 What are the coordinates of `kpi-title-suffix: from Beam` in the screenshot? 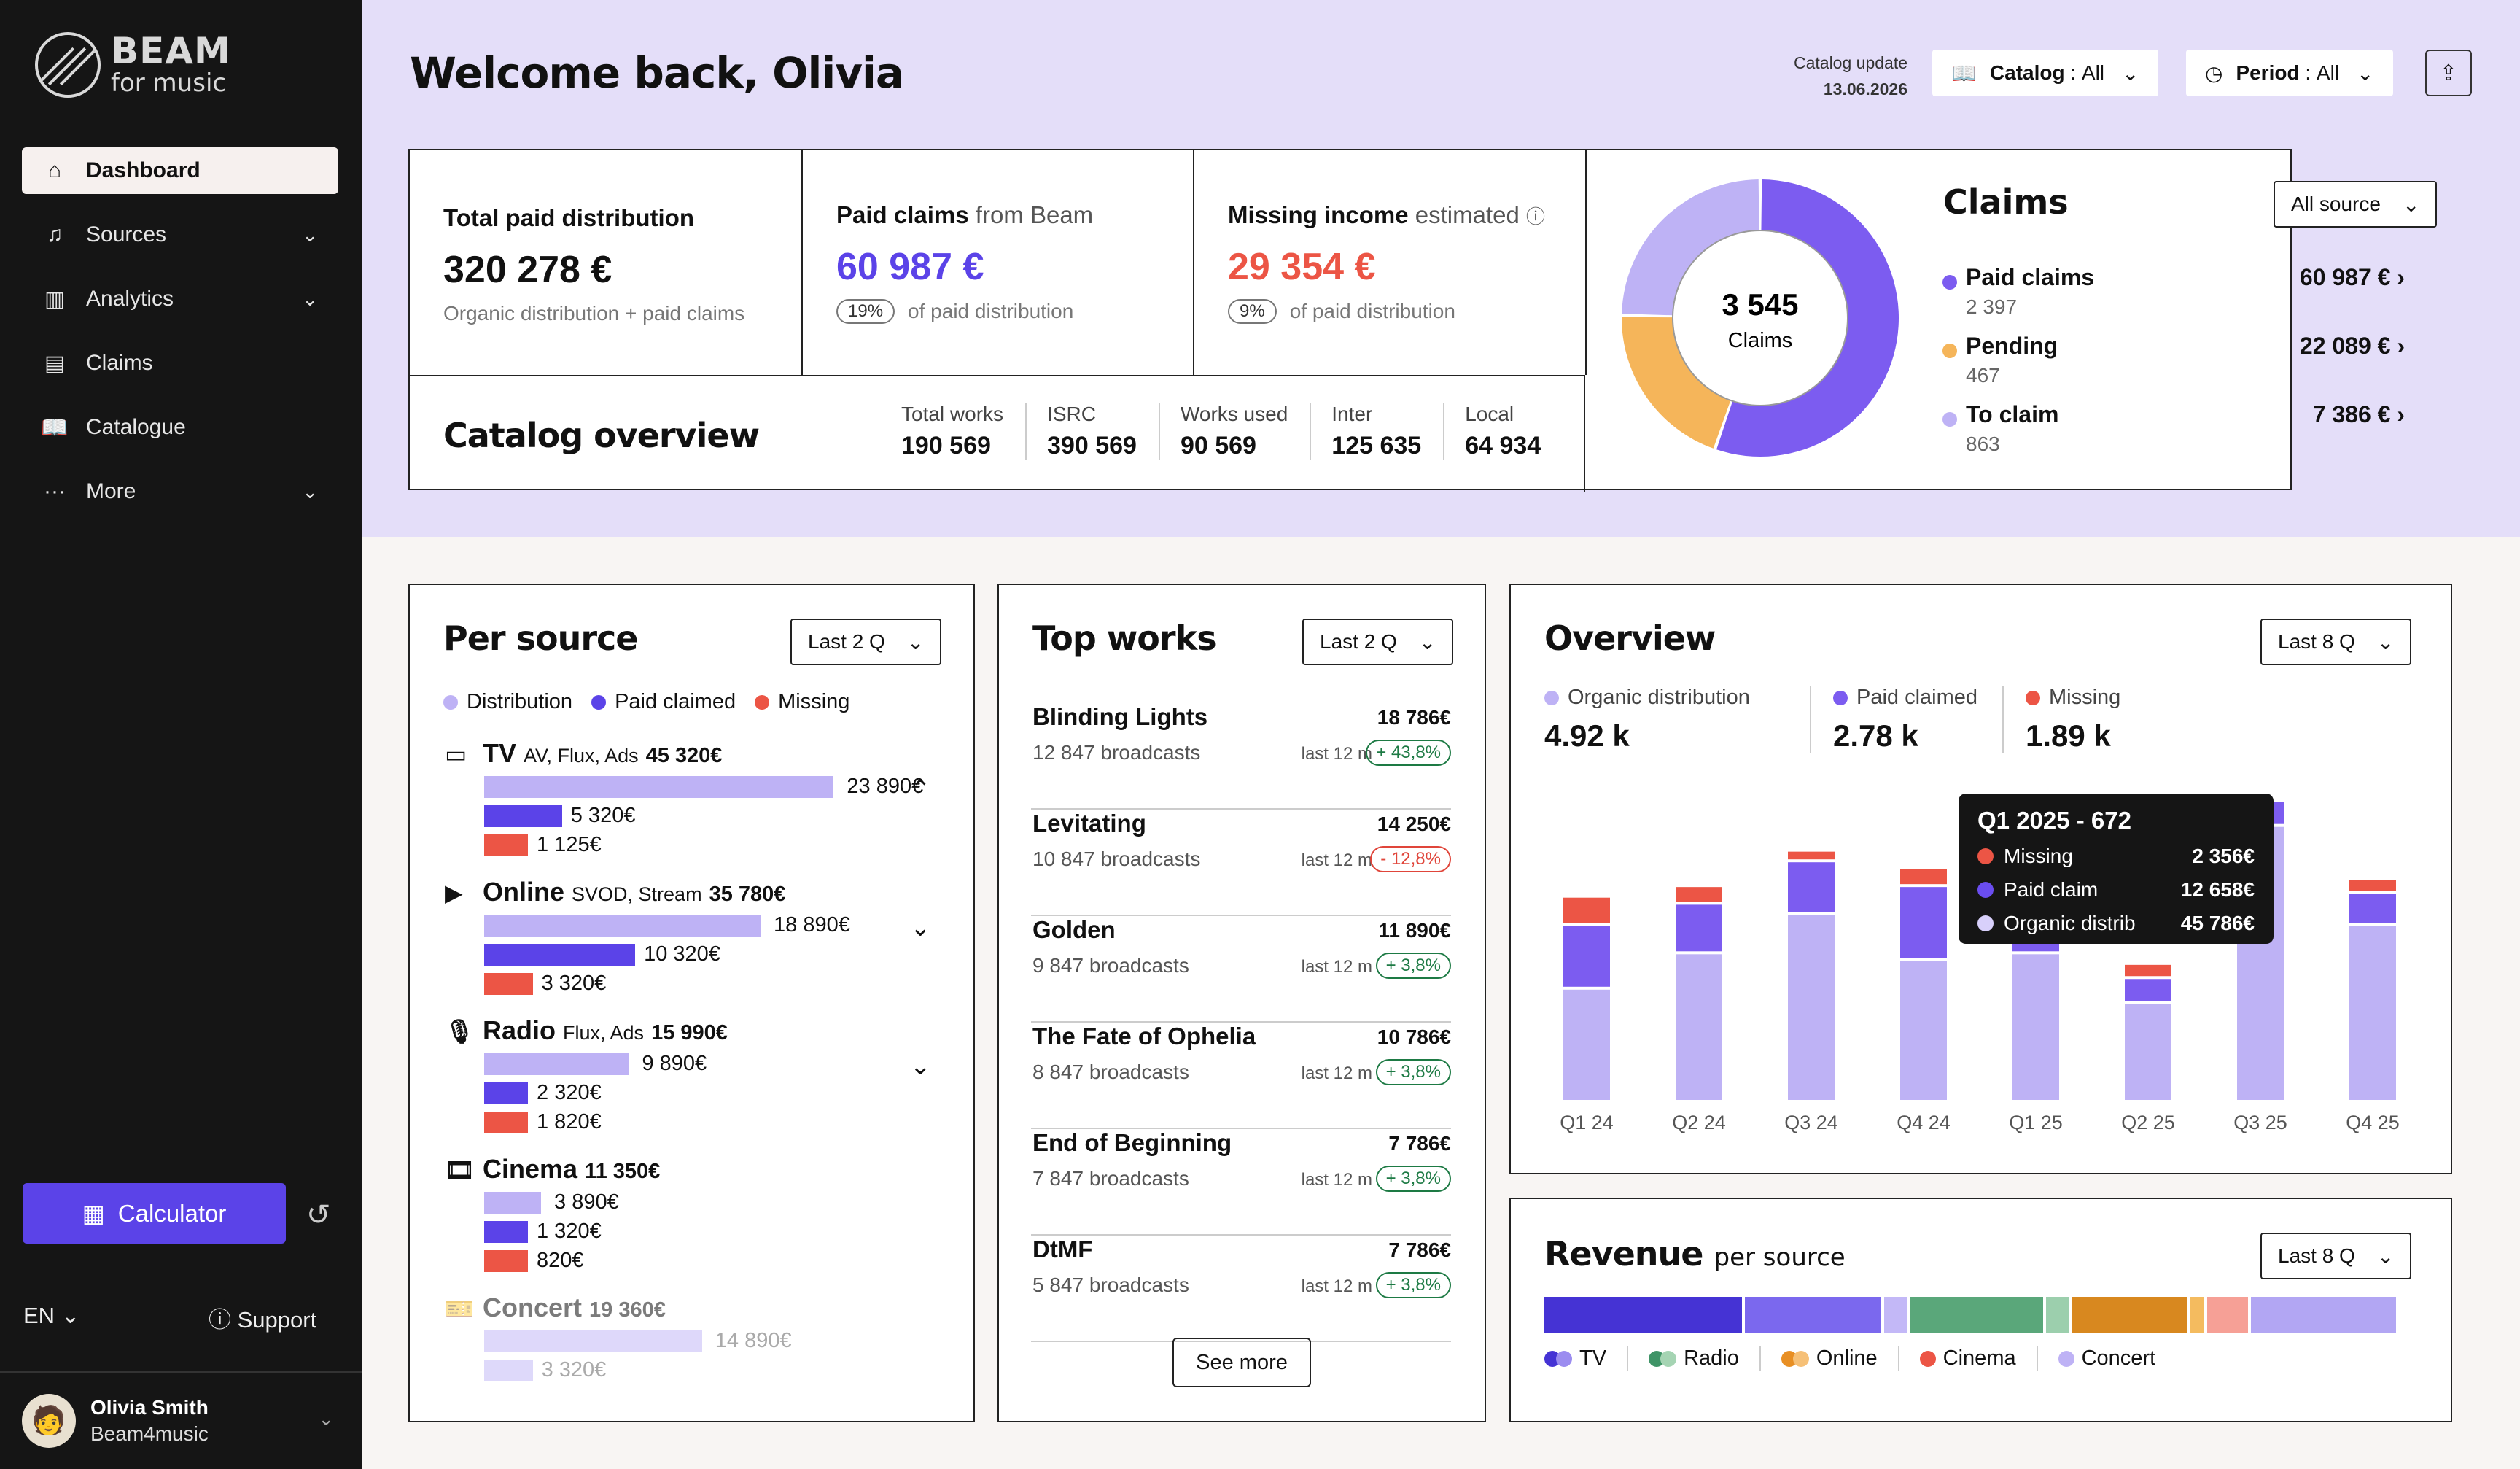 It's located at (1034, 214).